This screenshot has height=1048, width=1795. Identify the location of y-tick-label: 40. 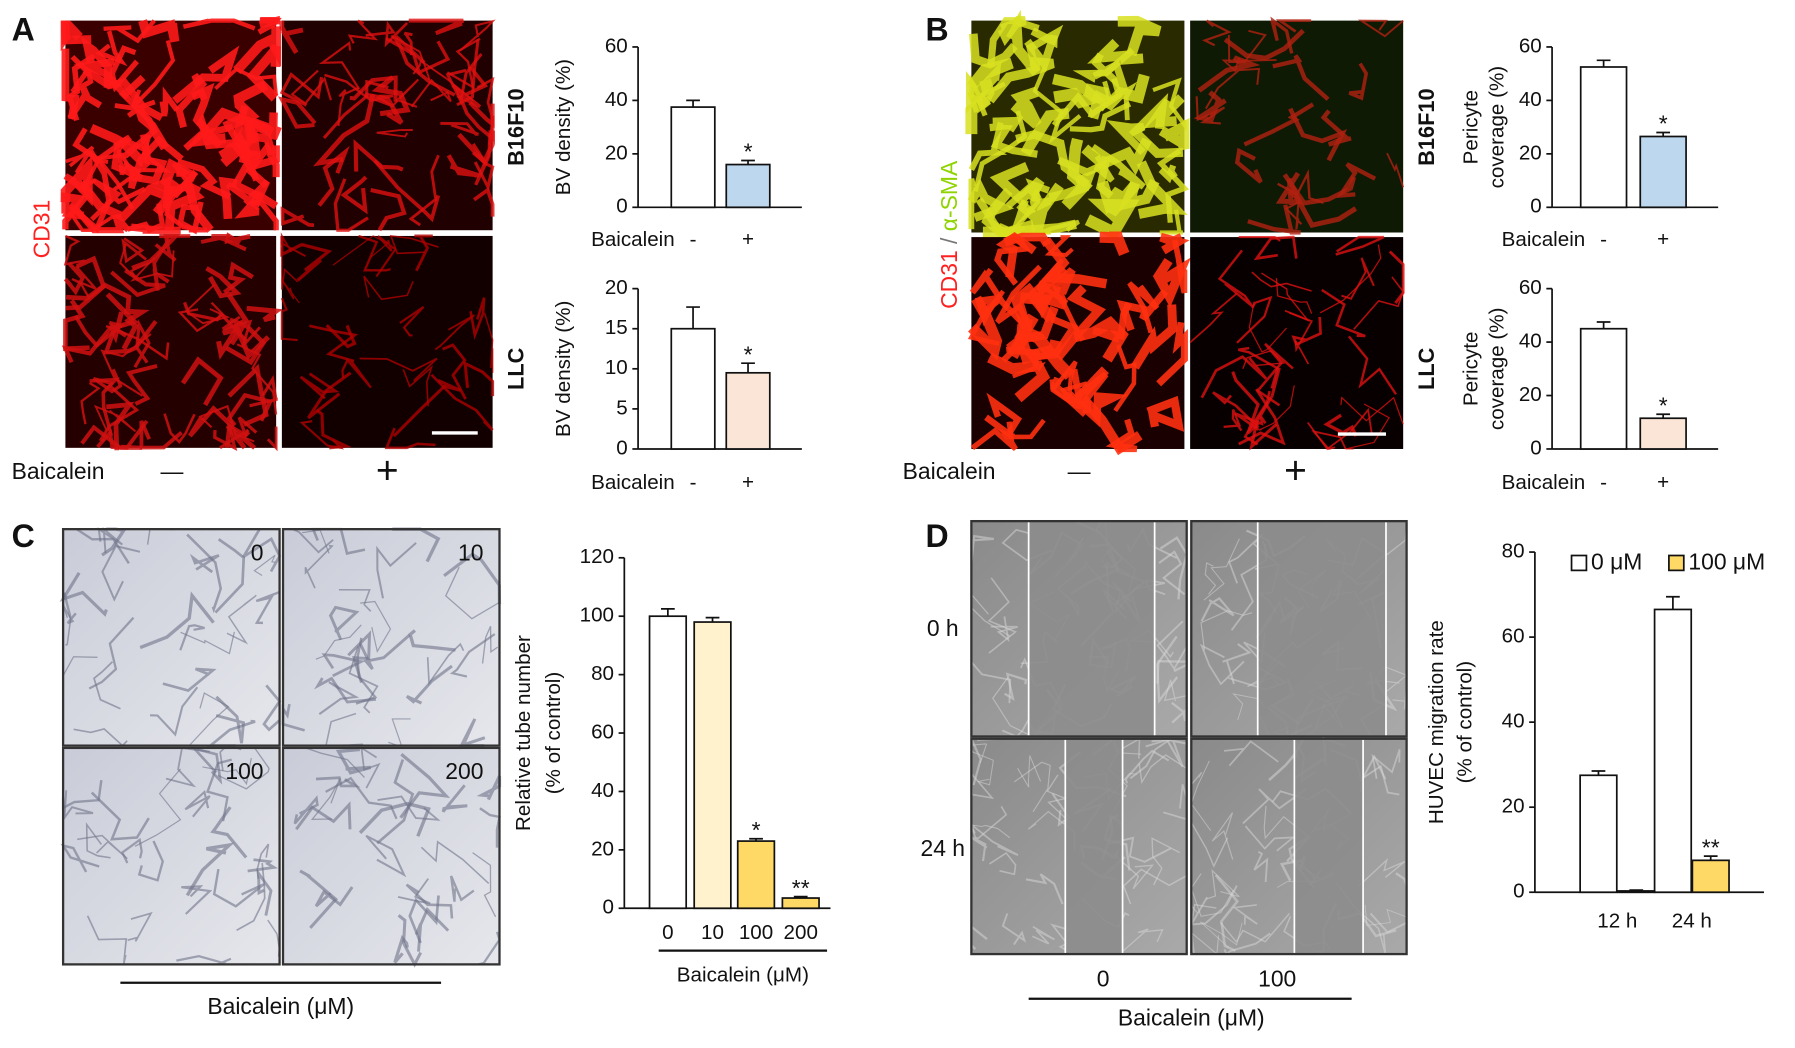
(1530, 341).